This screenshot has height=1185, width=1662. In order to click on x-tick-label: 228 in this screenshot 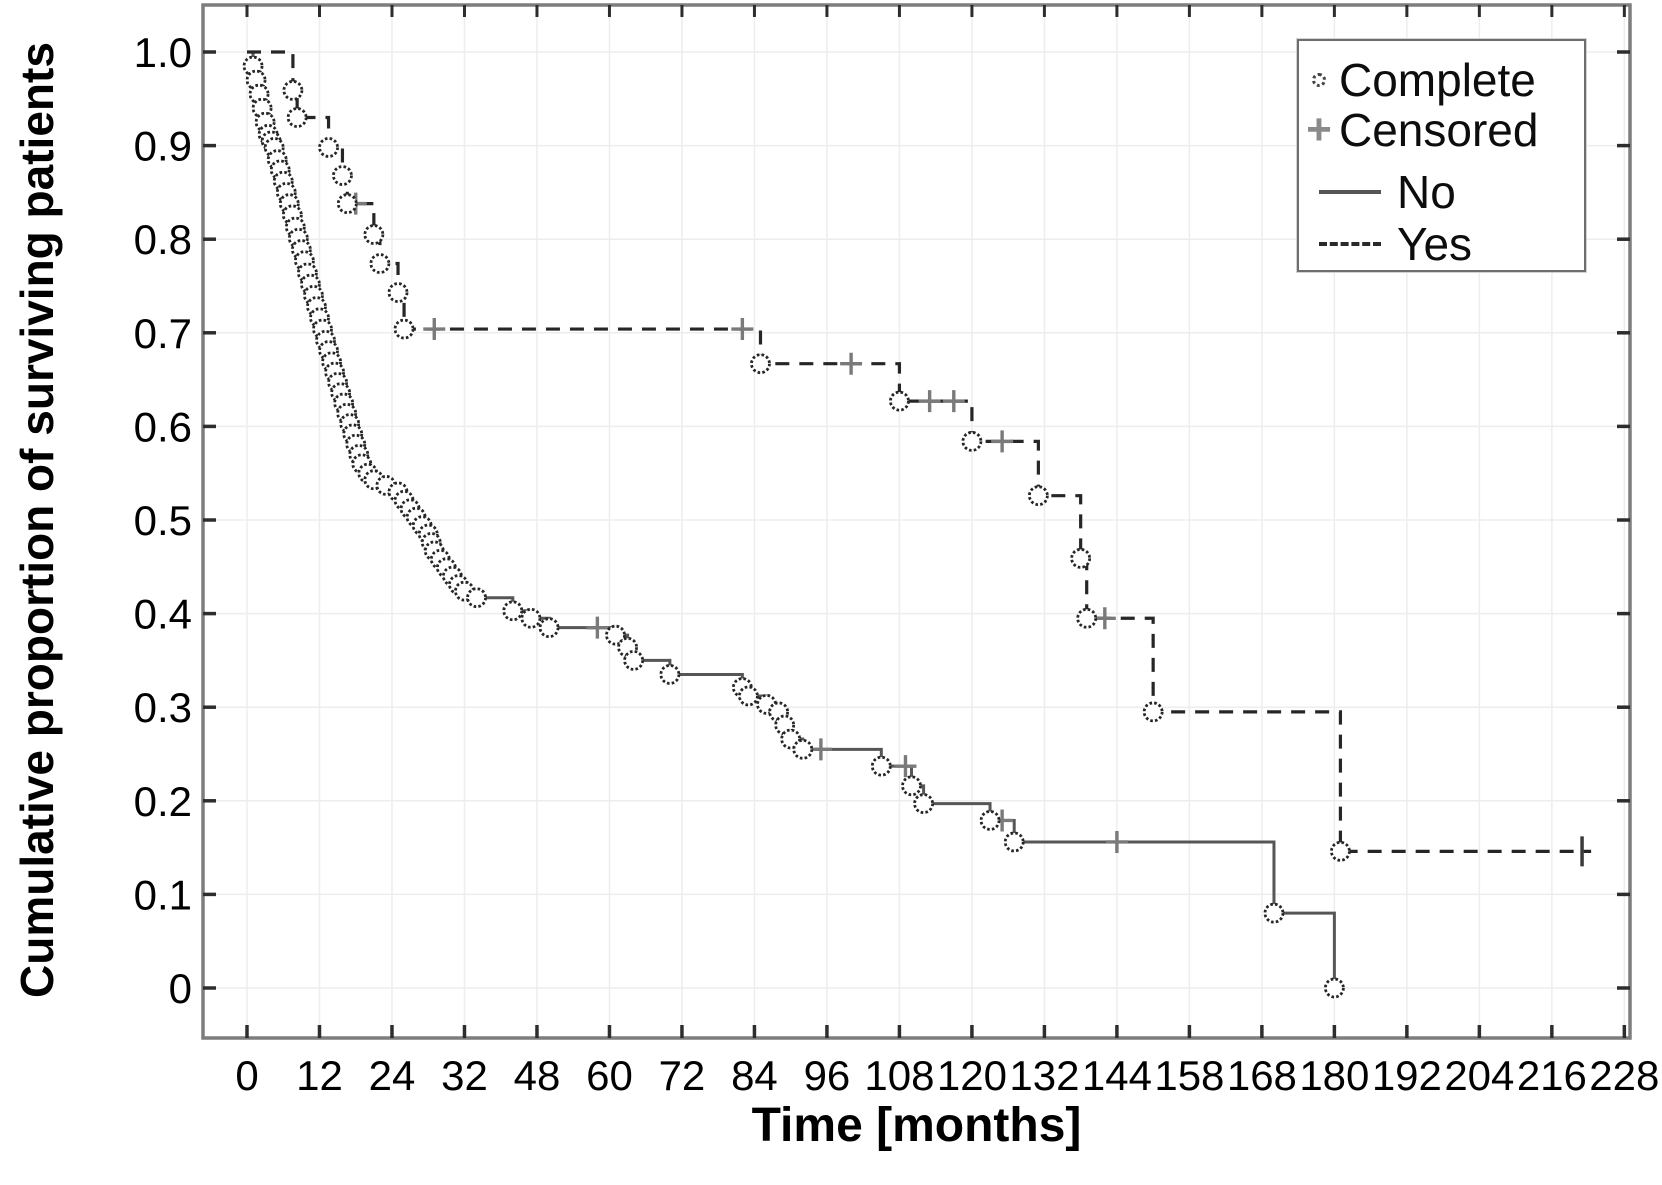, I will do `click(1624, 1075)`.